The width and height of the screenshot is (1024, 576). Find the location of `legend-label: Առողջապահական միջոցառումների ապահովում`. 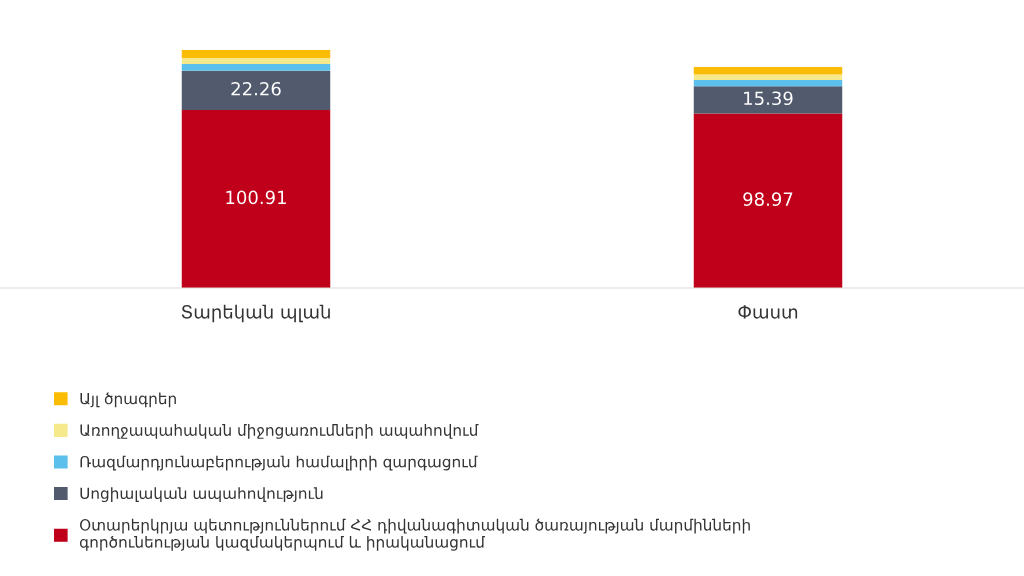

legend-label: Առողջապահական միջոցառումների ապահովում is located at coordinates (279, 431).